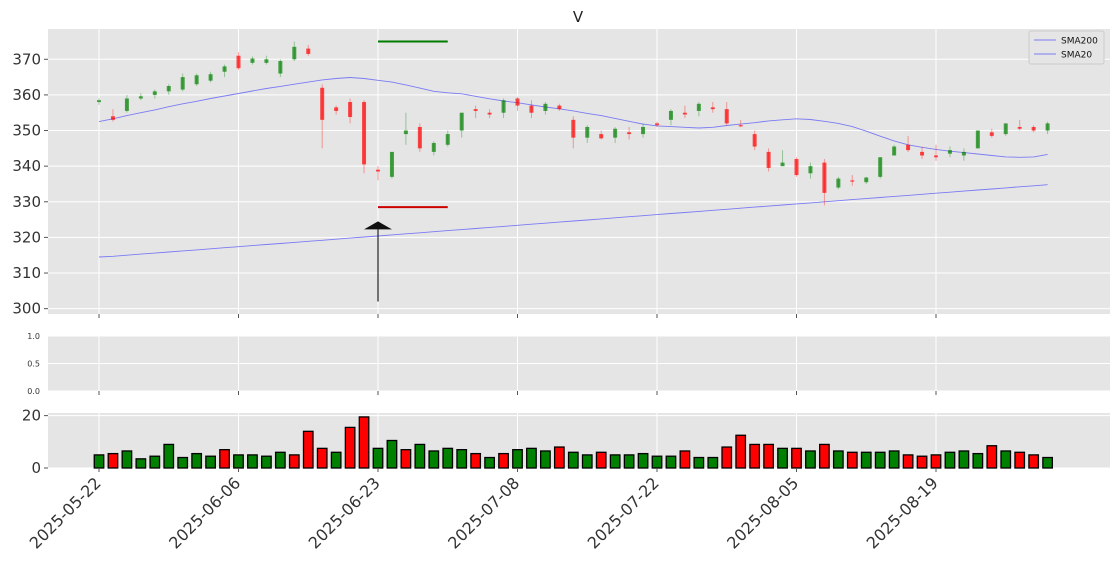  What do you see at coordinates (36, 468) in the screenshot?
I see `volume-y-tick-label: 0` at bounding box center [36, 468].